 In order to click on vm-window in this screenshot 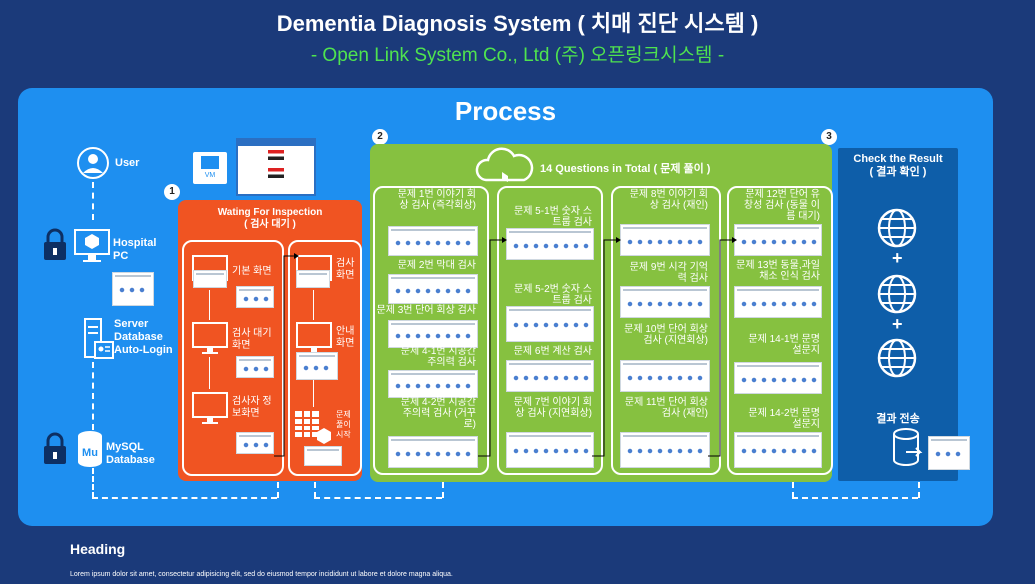, I will do `click(276, 167)`.